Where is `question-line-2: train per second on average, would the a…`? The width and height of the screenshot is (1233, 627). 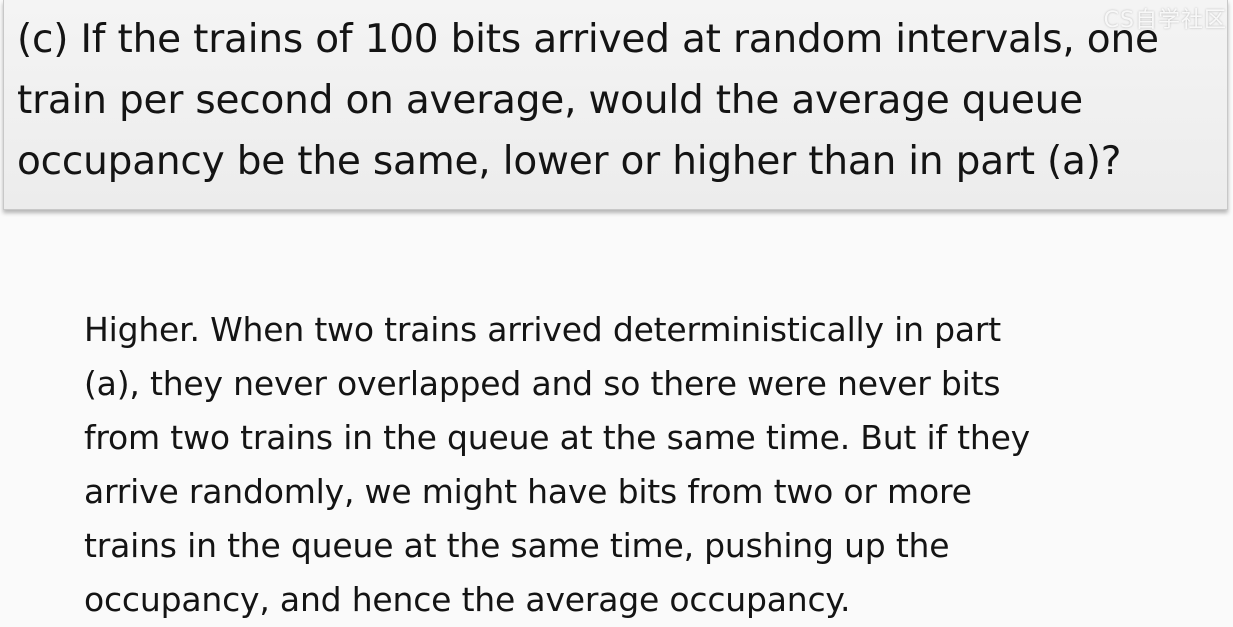
question-line-2: train per second on average, would the a… is located at coordinates (550, 100).